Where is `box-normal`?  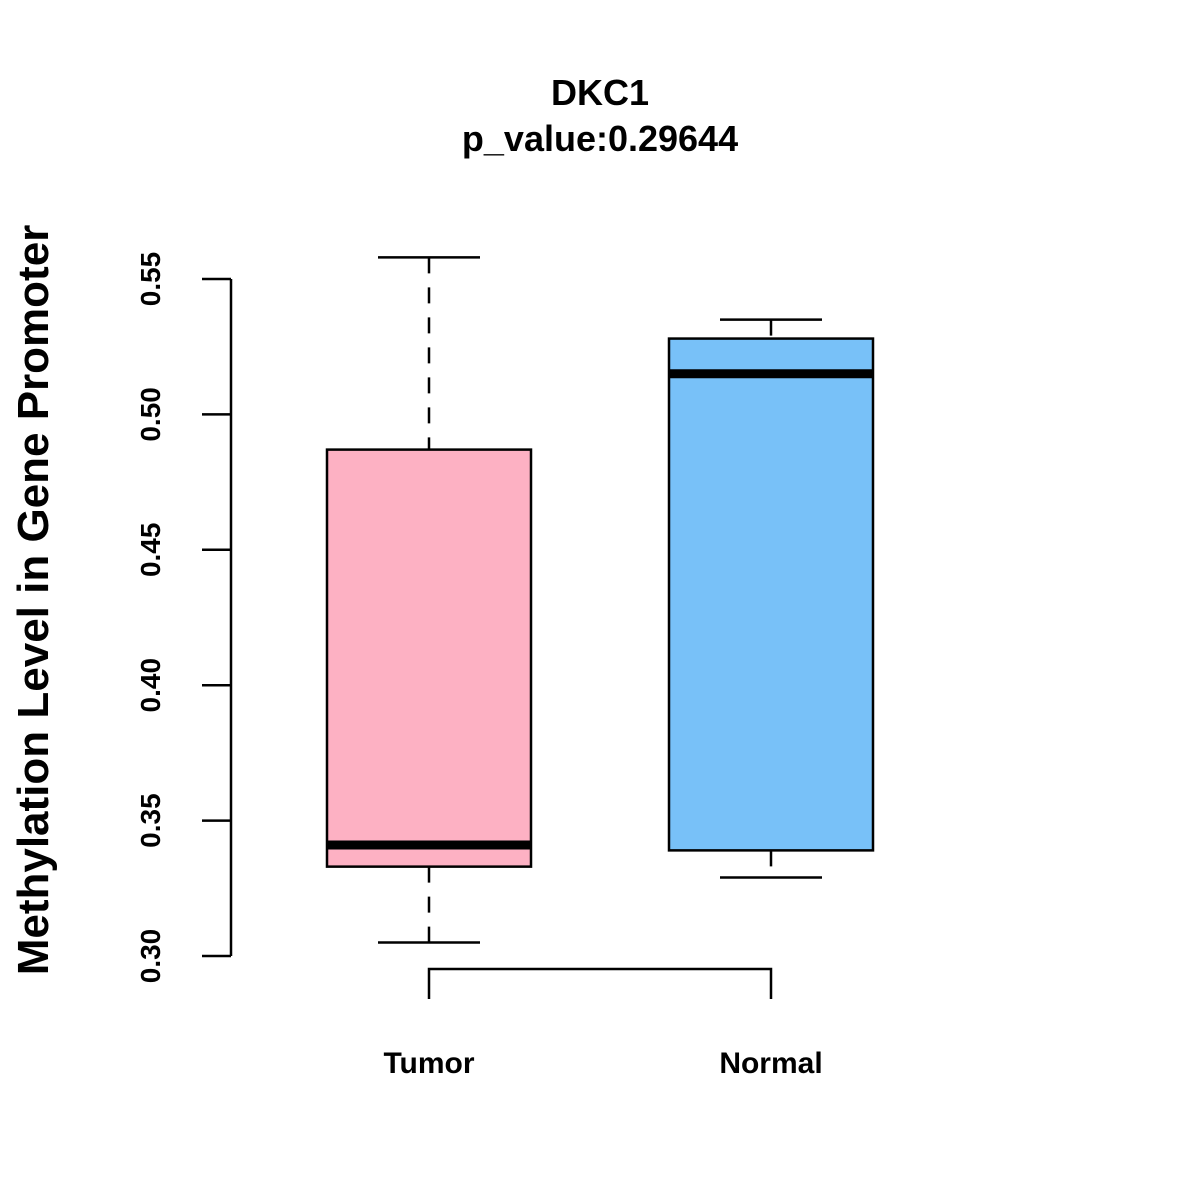 box-normal is located at coordinates (771, 598).